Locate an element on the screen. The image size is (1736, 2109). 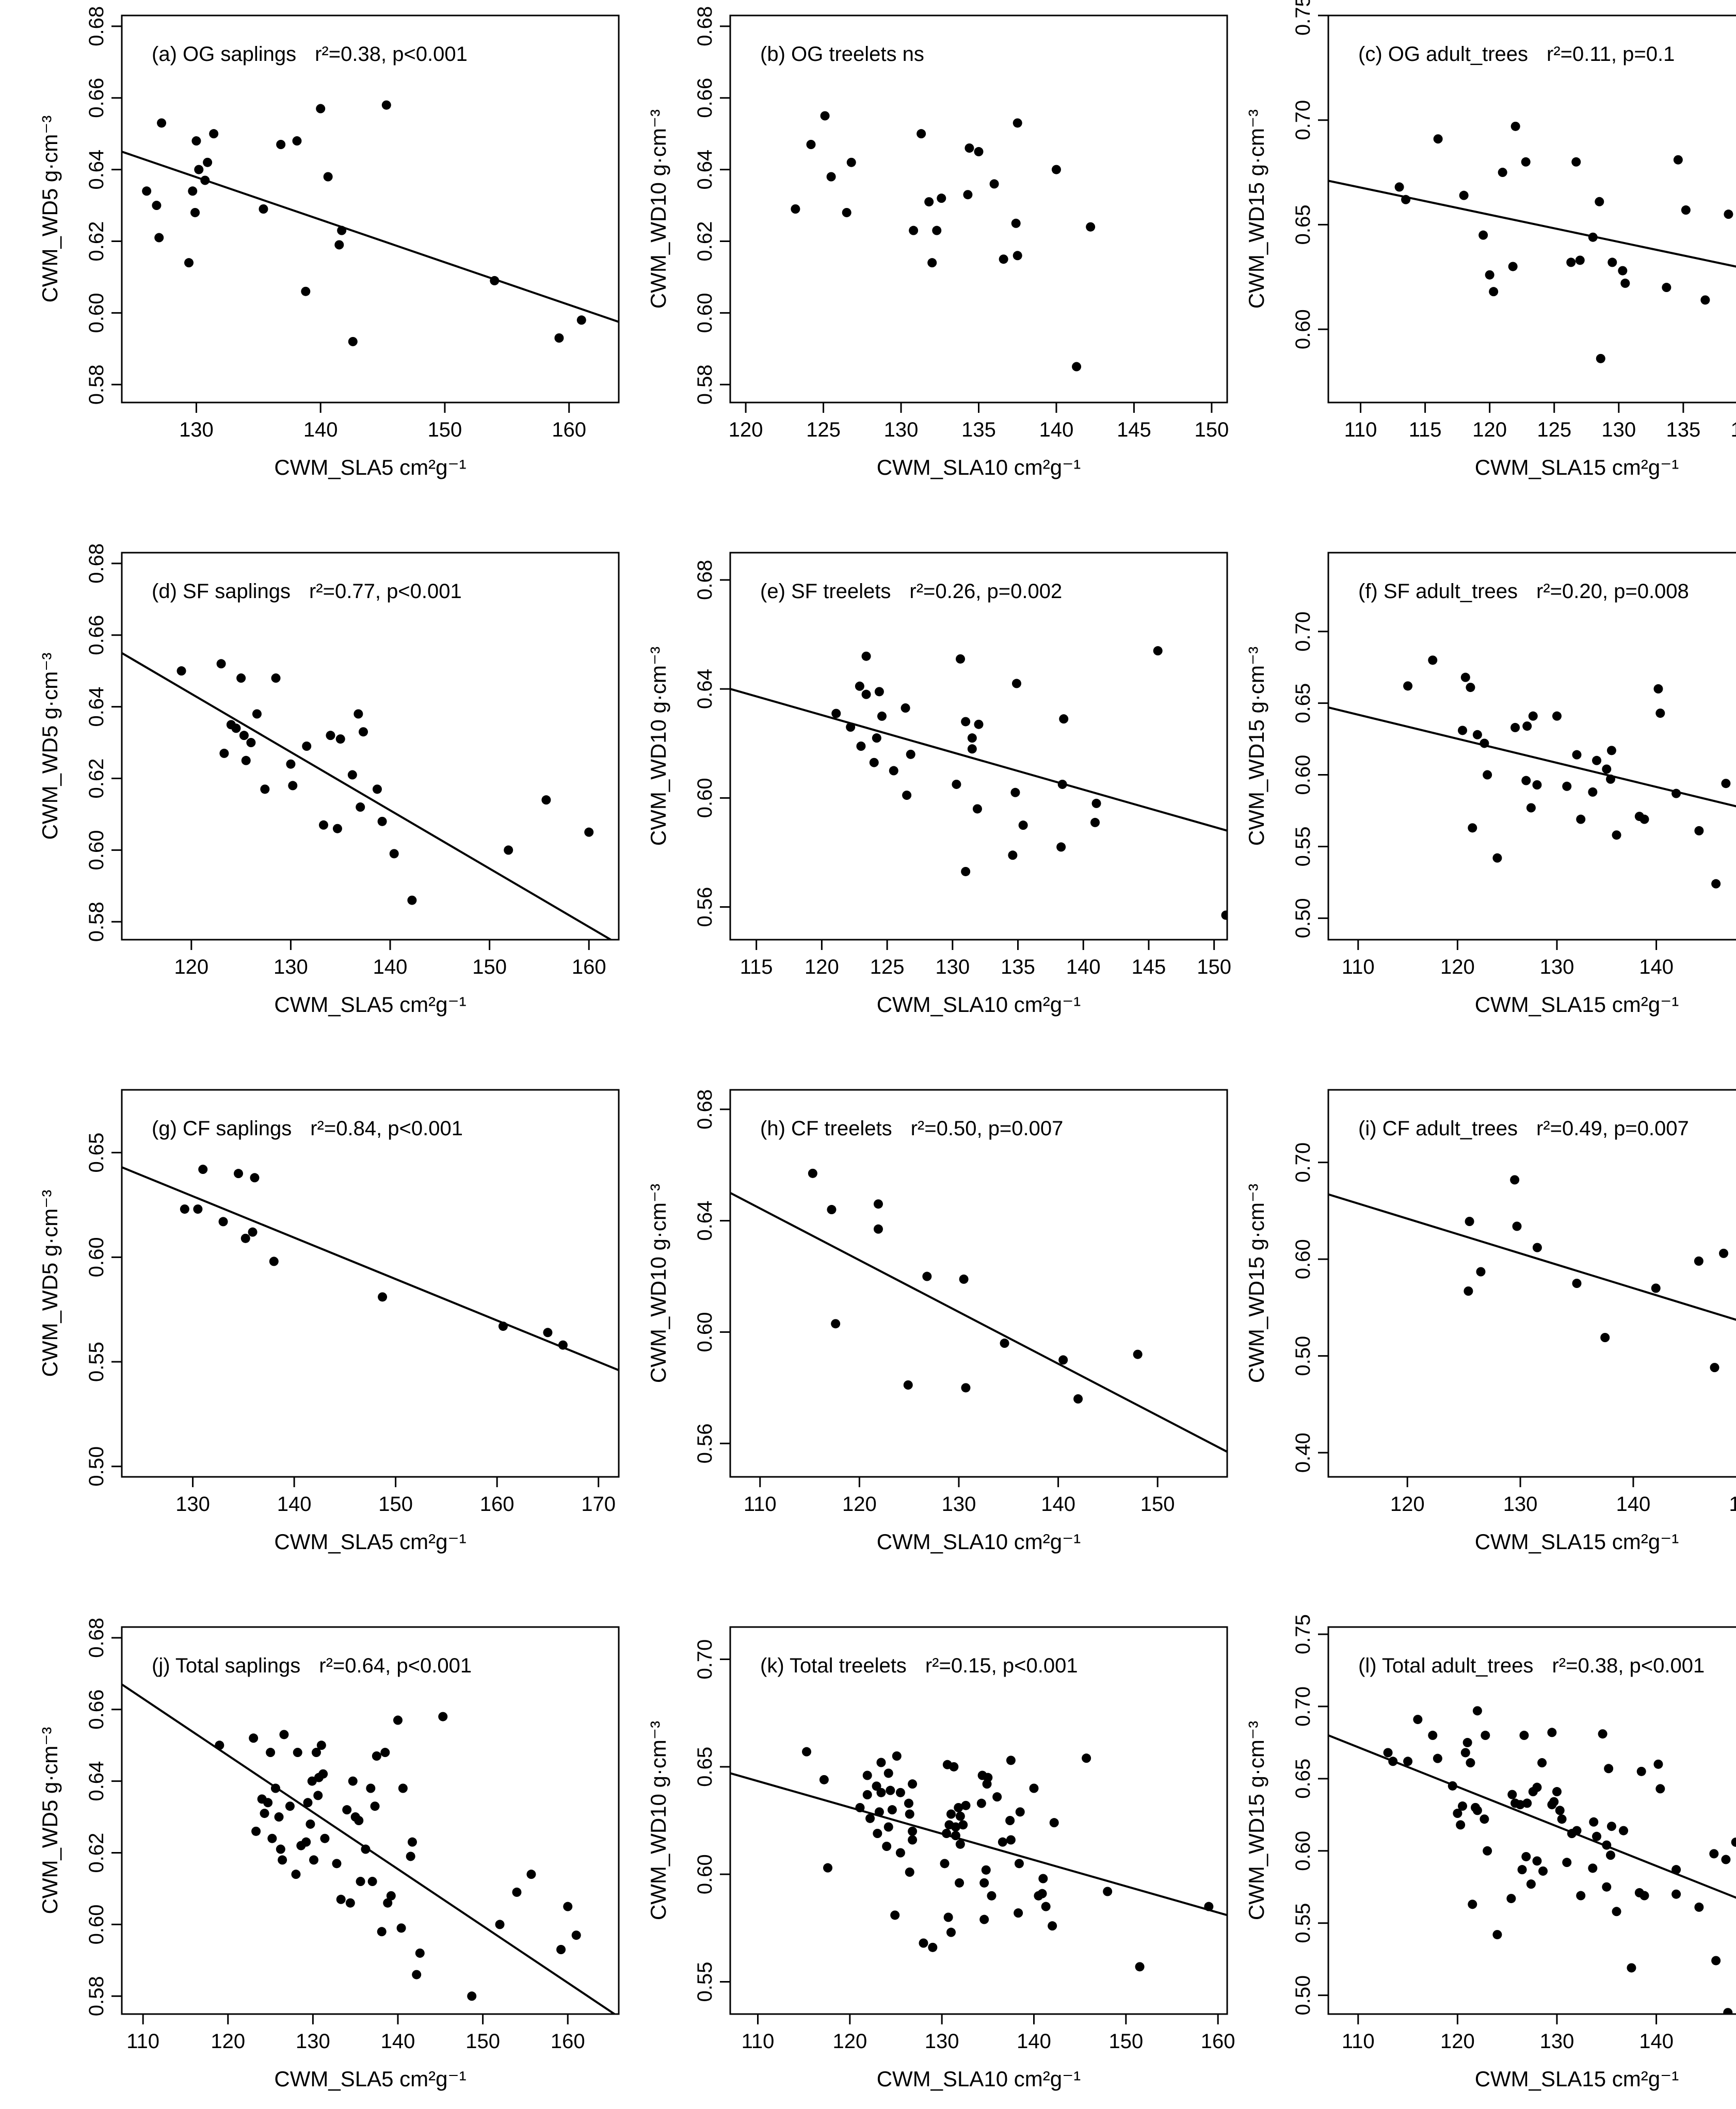
y-tick-label: 0.64 is located at coordinates (96, 707).